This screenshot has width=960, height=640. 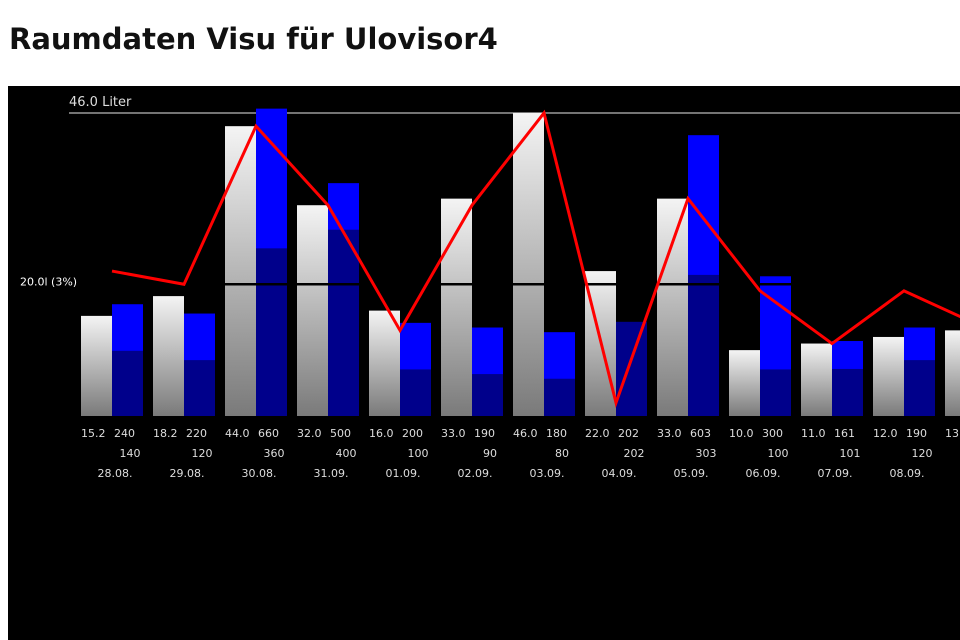 I want to click on category-label: 31.09., so click(x=331, y=473).